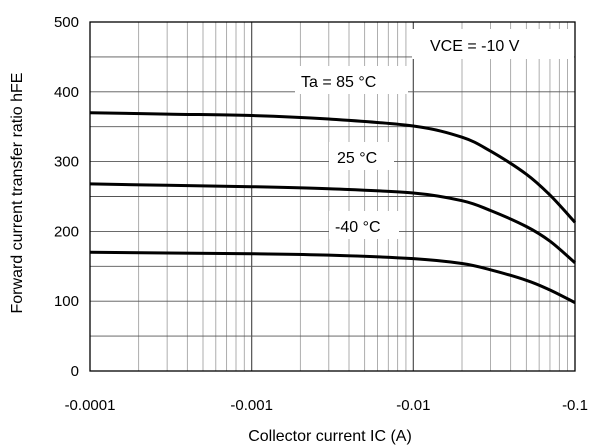  What do you see at coordinates (338, 82) in the screenshot?
I see `annotation-85c: Ta = 85 °C` at bounding box center [338, 82].